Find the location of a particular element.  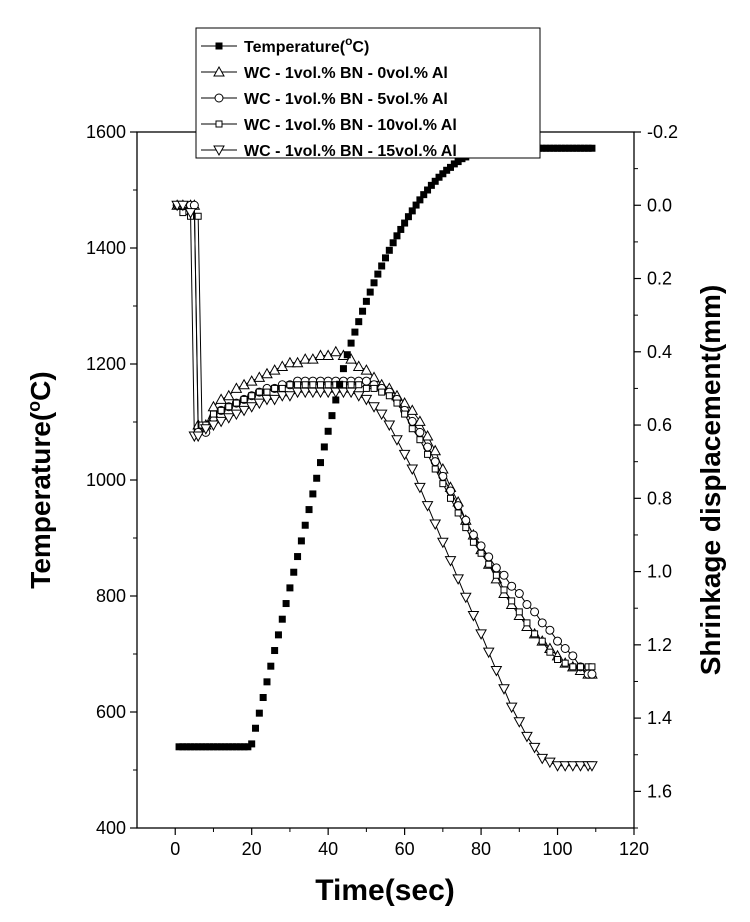

y-left-tick-label: 600 is located at coordinates (111, 712).